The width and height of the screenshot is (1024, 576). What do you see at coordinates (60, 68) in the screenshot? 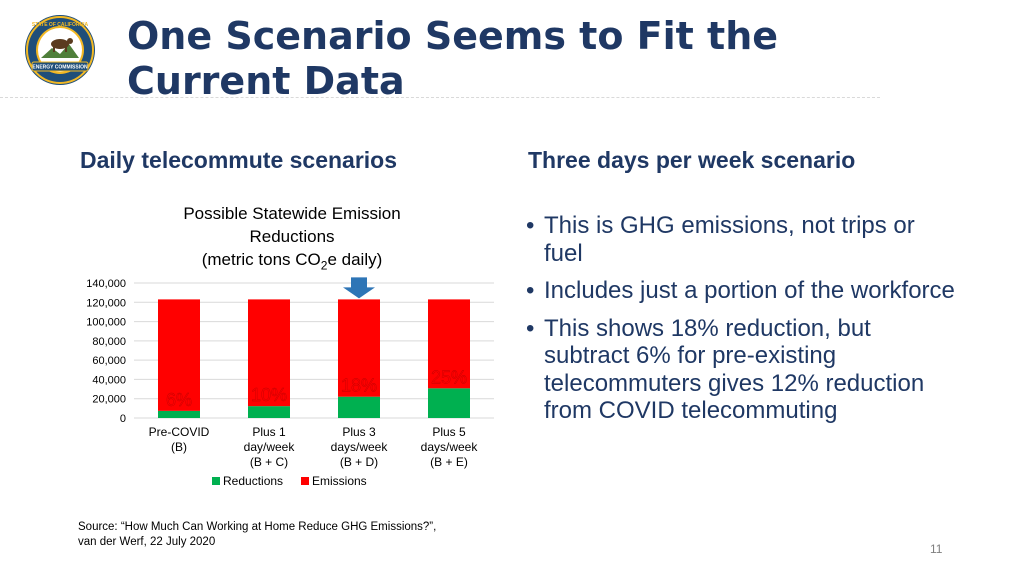
I see `logo-band-text: ENERGY COMMISSION` at bounding box center [60, 68].